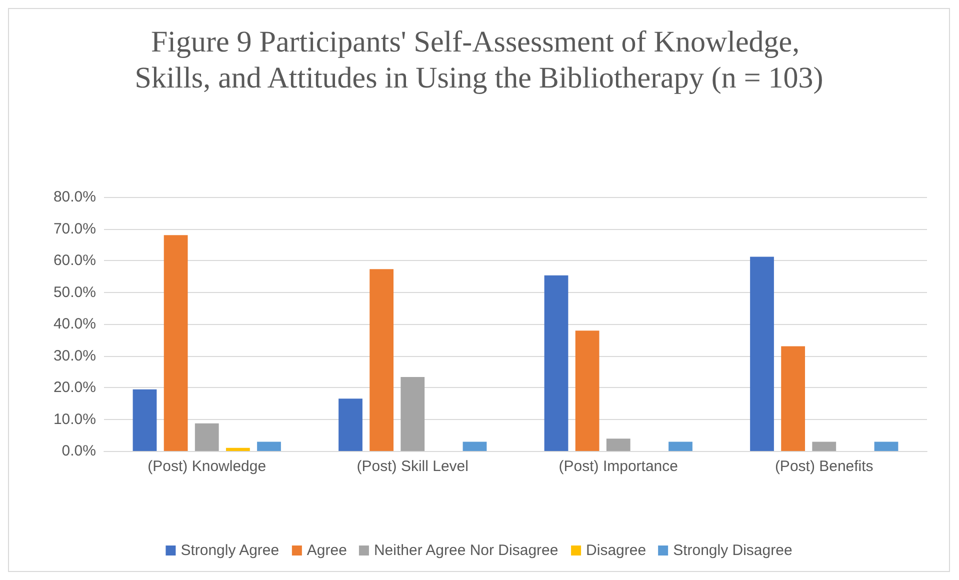 Image resolution: width=959 pixels, height=580 pixels. I want to click on y-tick-label: 40.0%, so click(74, 324).